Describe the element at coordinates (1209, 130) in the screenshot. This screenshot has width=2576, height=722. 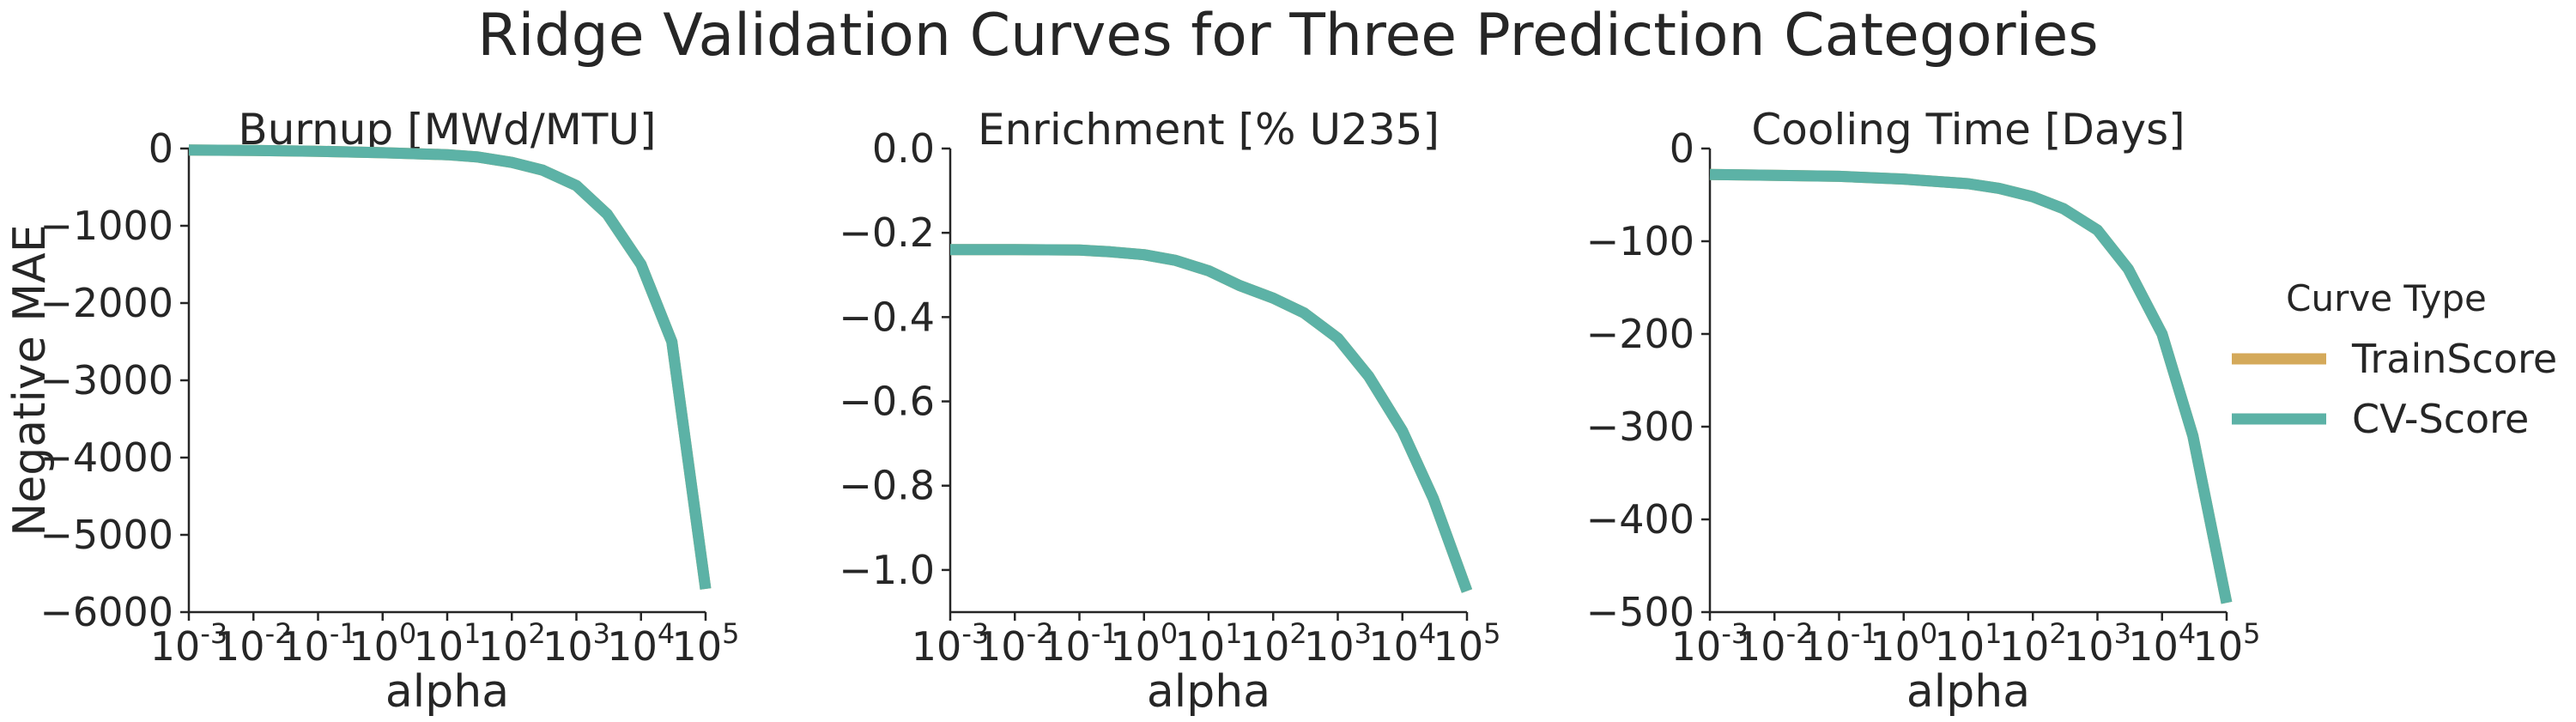
I see `subplot-title: Enrichment [% U235]` at that location.